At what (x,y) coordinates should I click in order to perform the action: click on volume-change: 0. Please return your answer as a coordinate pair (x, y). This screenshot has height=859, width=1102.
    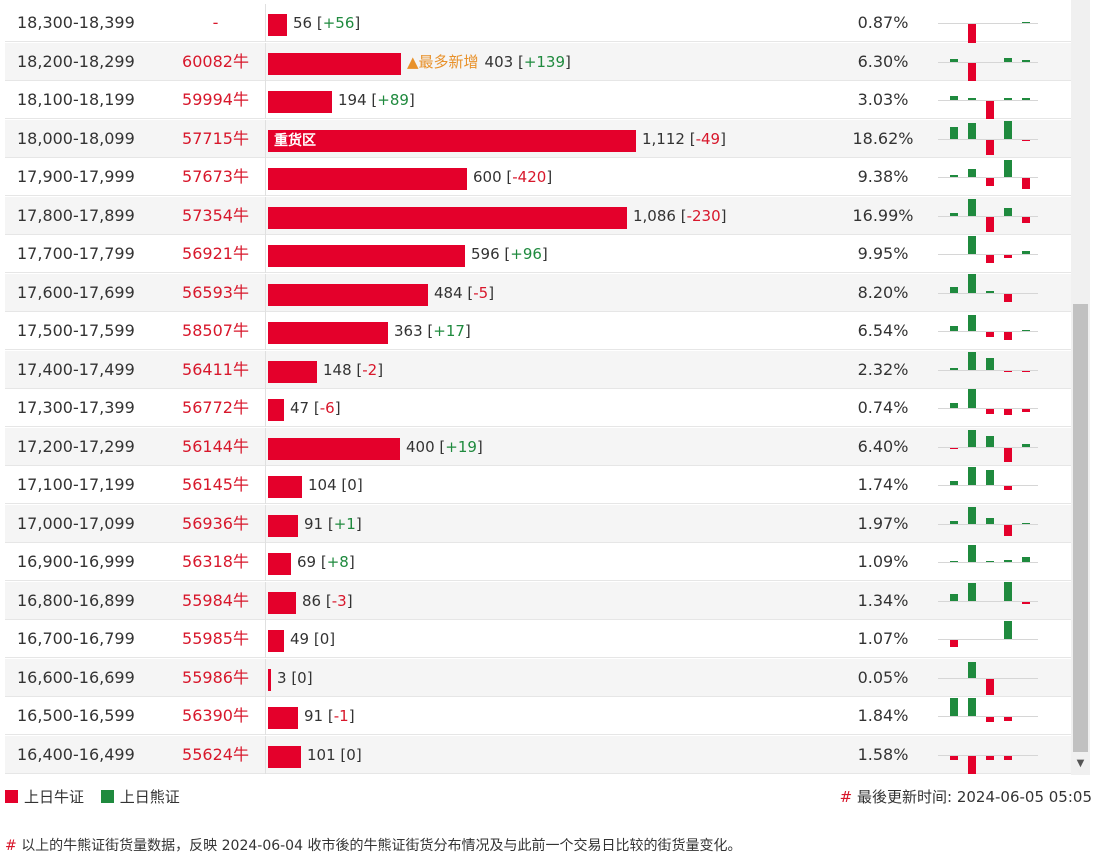
    Looking at the image, I should click on (302, 677).